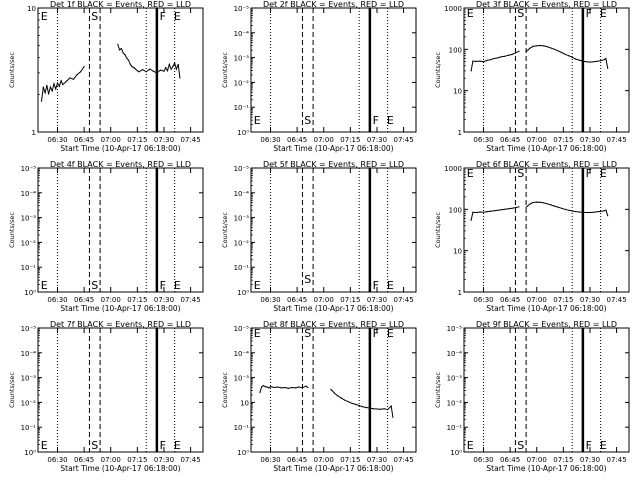 This screenshot has width=640, height=480. Describe the element at coordinates (324, 140) in the screenshot. I see `x-tick-label: 07:00` at that location.